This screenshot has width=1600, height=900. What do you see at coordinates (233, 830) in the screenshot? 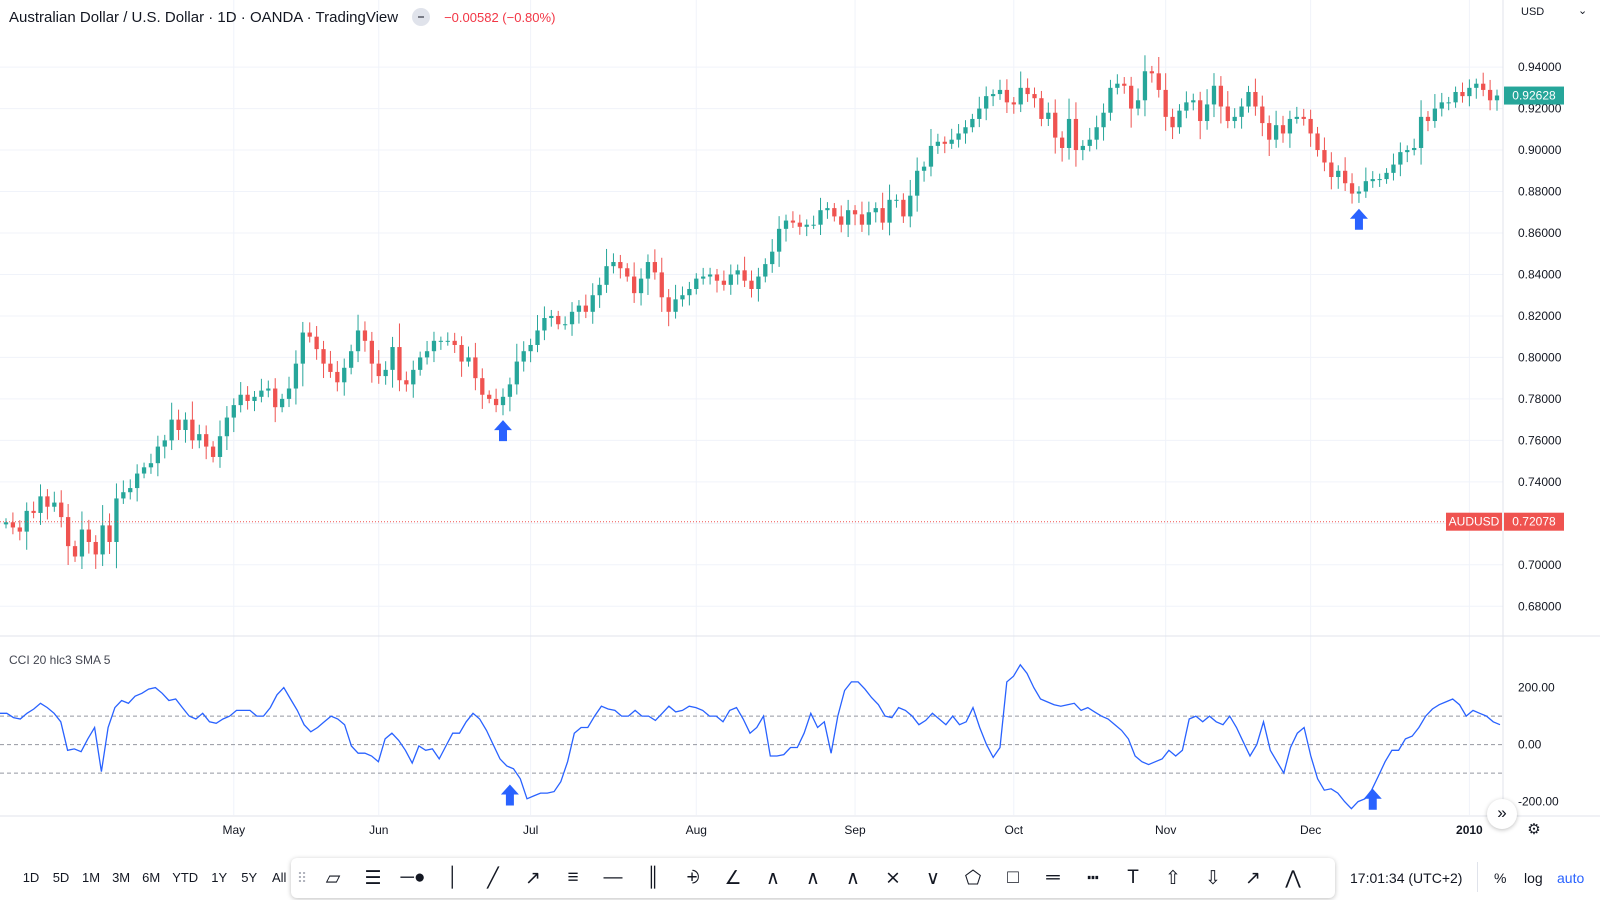
I see `time-axis-label: May` at bounding box center [233, 830].